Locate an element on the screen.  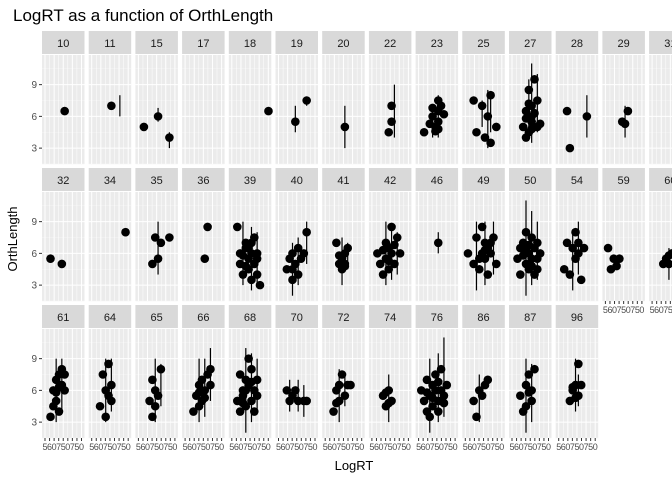
facet-strip-label: 39 is located at coordinates (250, 181).